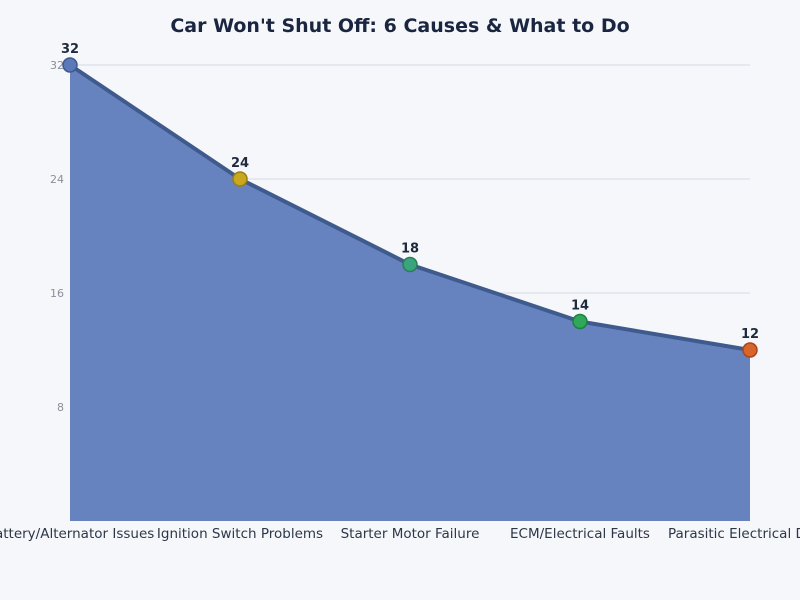 The width and height of the screenshot is (800, 600). I want to click on x-tick-label: Ignition Switch Problems, so click(240, 534).